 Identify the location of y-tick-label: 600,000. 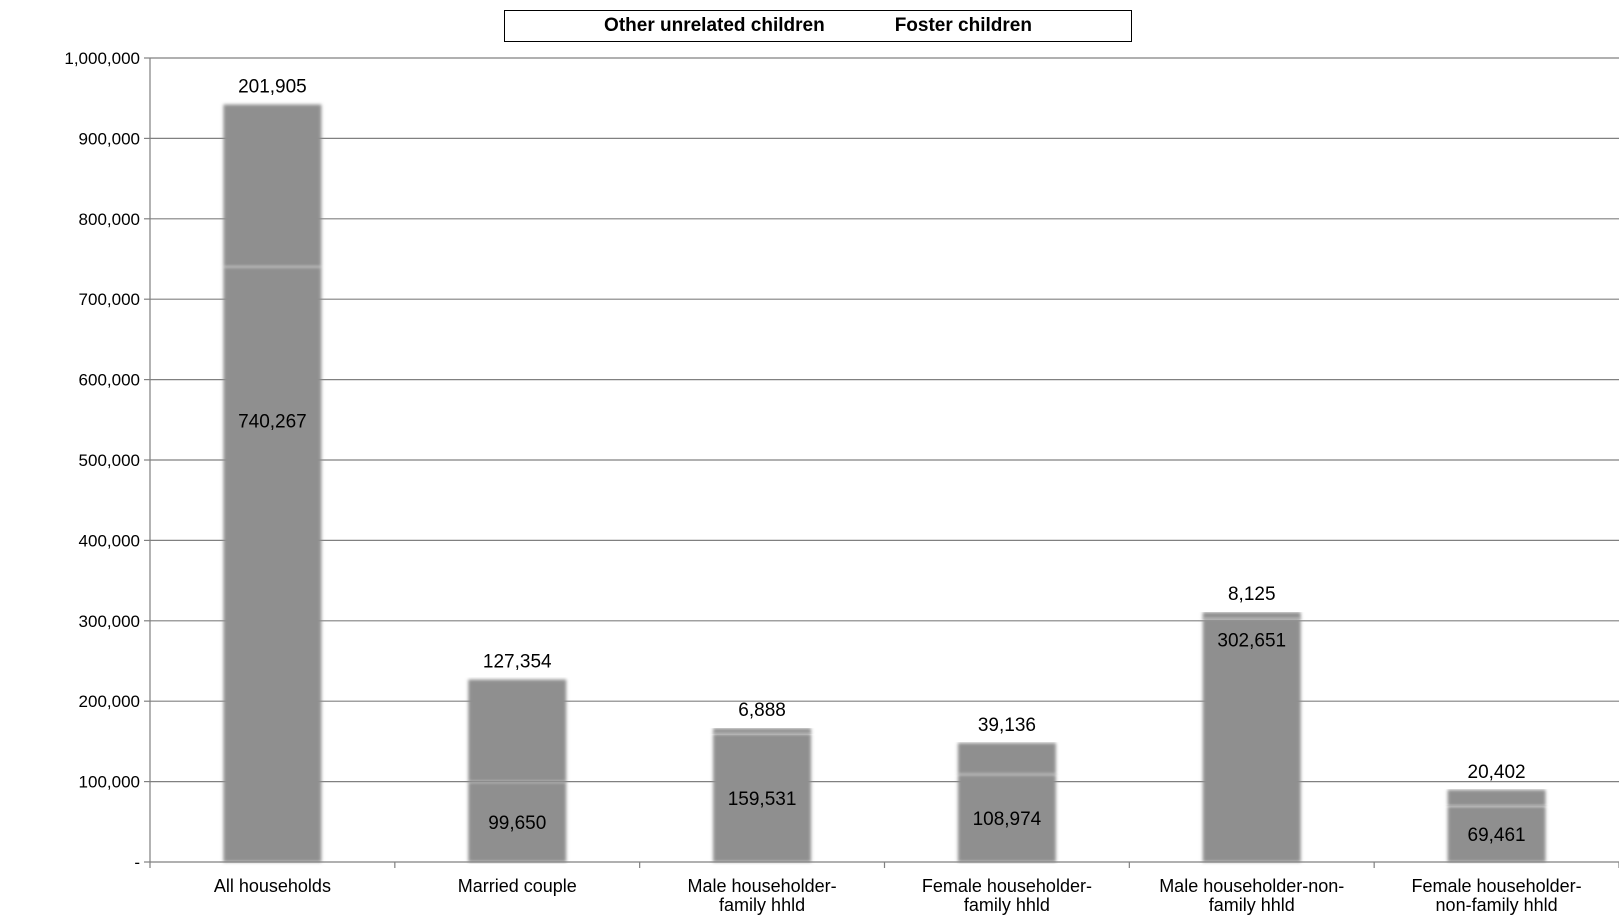
(109, 380).